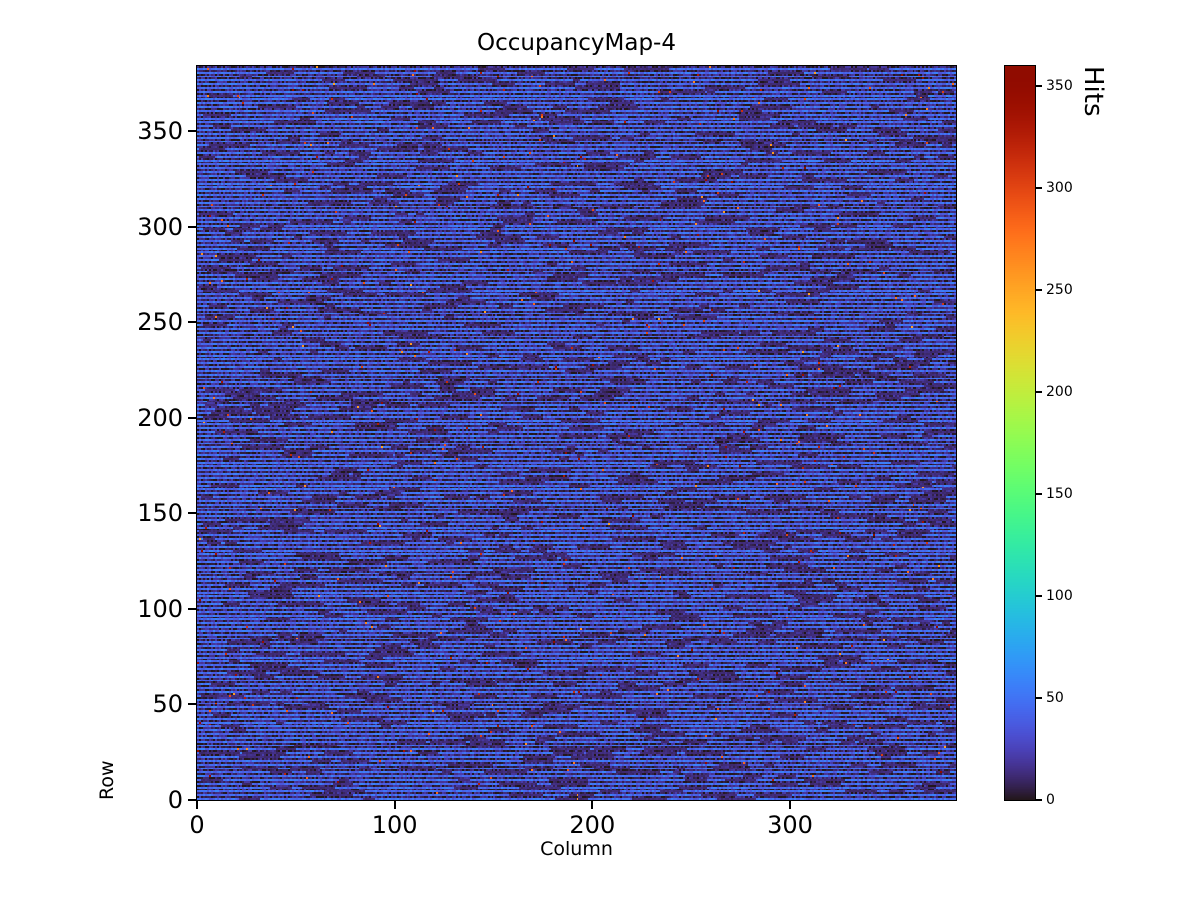 Image resolution: width=1200 pixels, height=900 pixels. What do you see at coordinates (1059, 188) in the screenshot?
I see `colorbar-tick-label: 300` at bounding box center [1059, 188].